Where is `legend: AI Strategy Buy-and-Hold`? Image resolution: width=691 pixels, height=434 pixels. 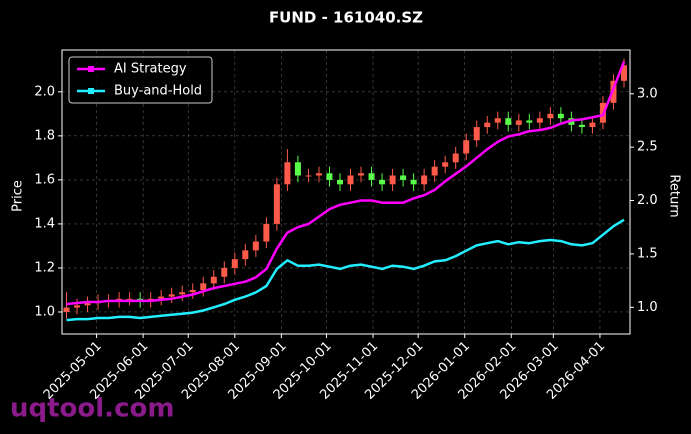
legend: AI Strategy Buy-and-Hold is located at coordinates (140, 80).